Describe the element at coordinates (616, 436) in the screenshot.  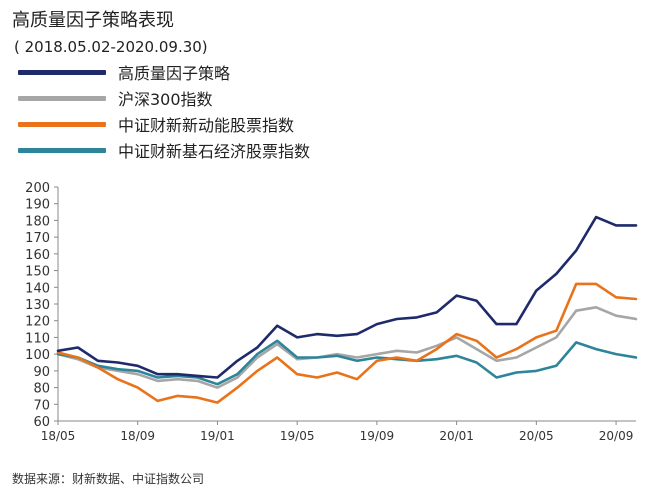
I see `x-tick-label: 20/09` at that location.